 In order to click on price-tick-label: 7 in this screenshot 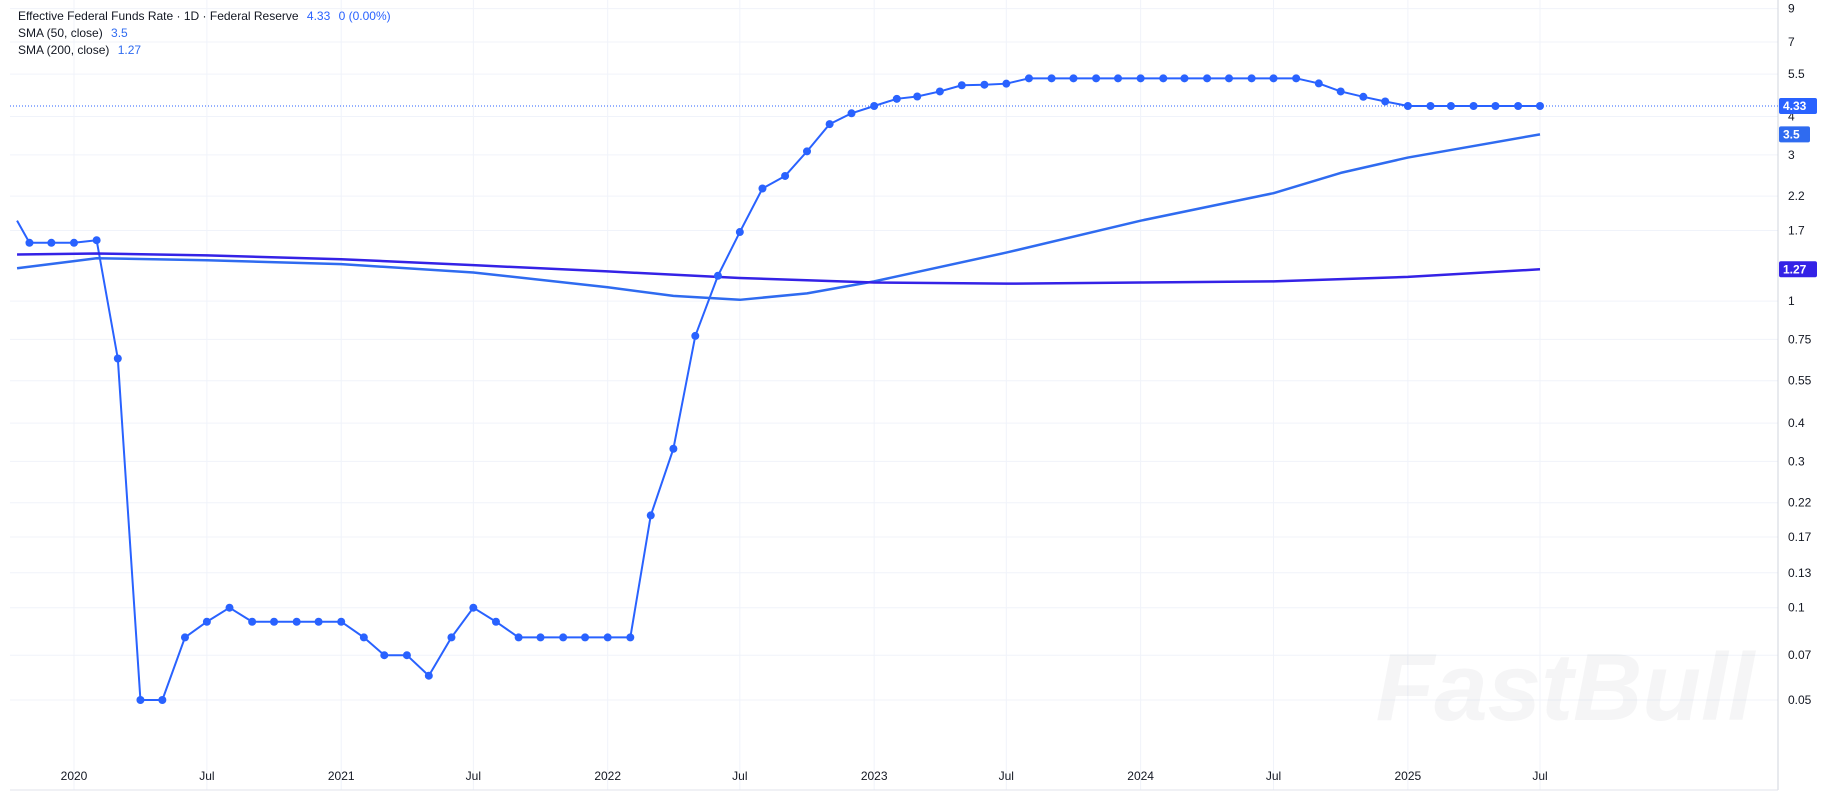, I will do `click(1791, 42)`.